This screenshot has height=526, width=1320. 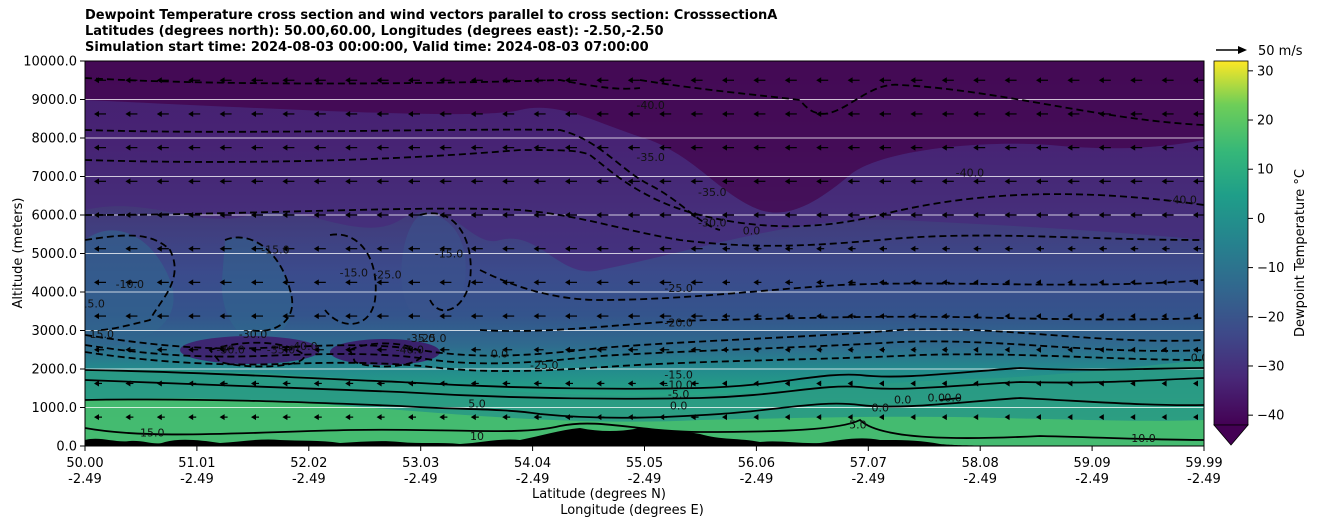 I want to click on colorbar-label: Dewpoint Temperature °C, so click(x=1300, y=253).